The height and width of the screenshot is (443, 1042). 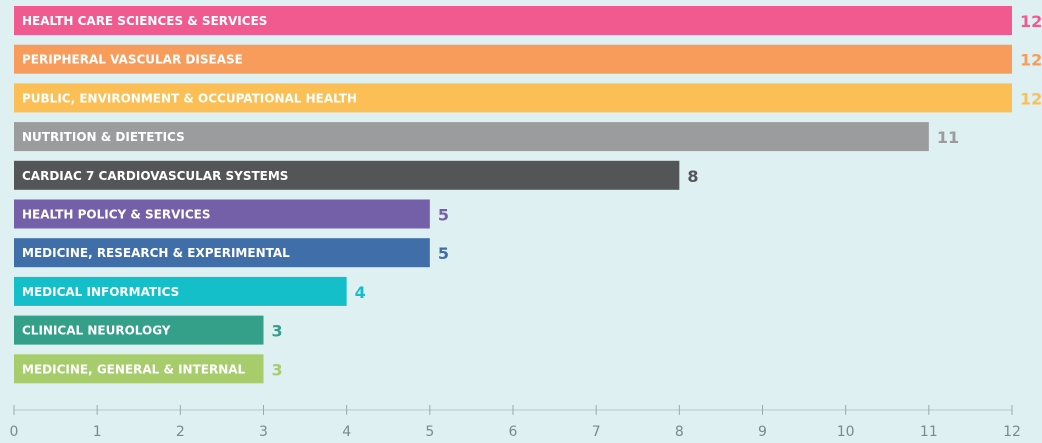 I want to click on x-tick-label: 8, so click(x=679, y=432).